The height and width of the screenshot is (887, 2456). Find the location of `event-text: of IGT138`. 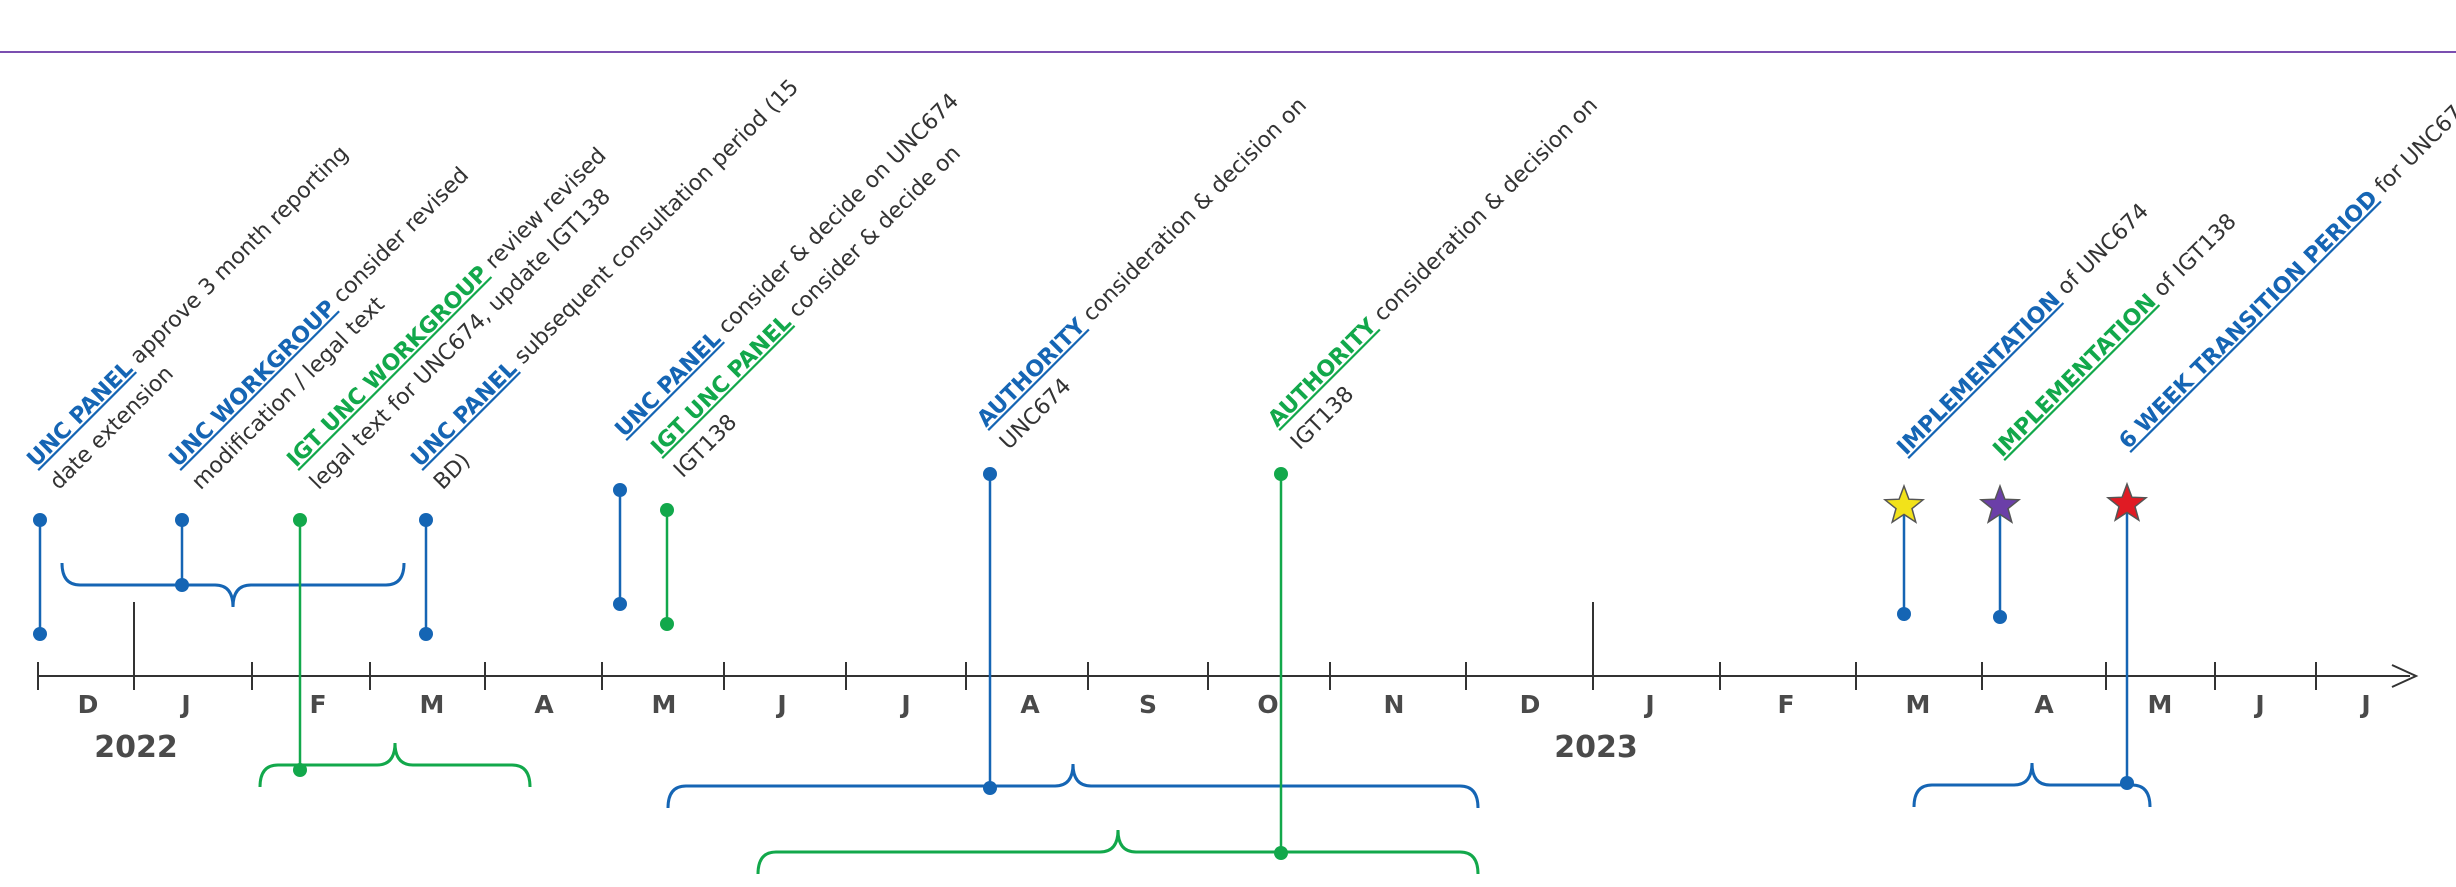

event-text: of IGT138 is located at coordinates (2193, 258).